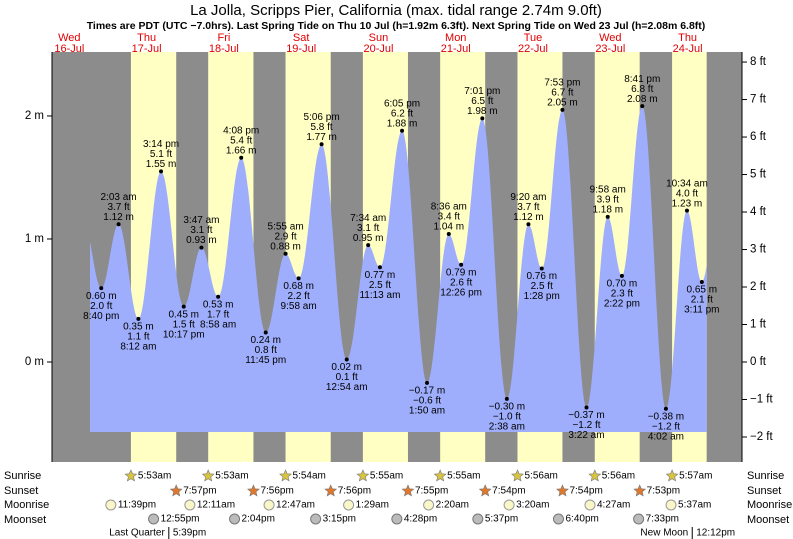  What do you see at coordinates (138, 337) in the screenshot?
I see `tide-ft: 1.1 ft` at bounding box center [138, 337].